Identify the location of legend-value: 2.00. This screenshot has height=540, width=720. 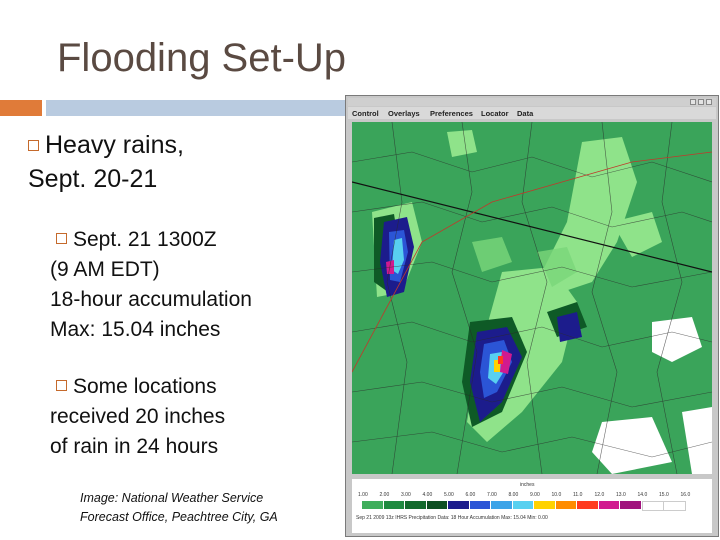
(384, 495).